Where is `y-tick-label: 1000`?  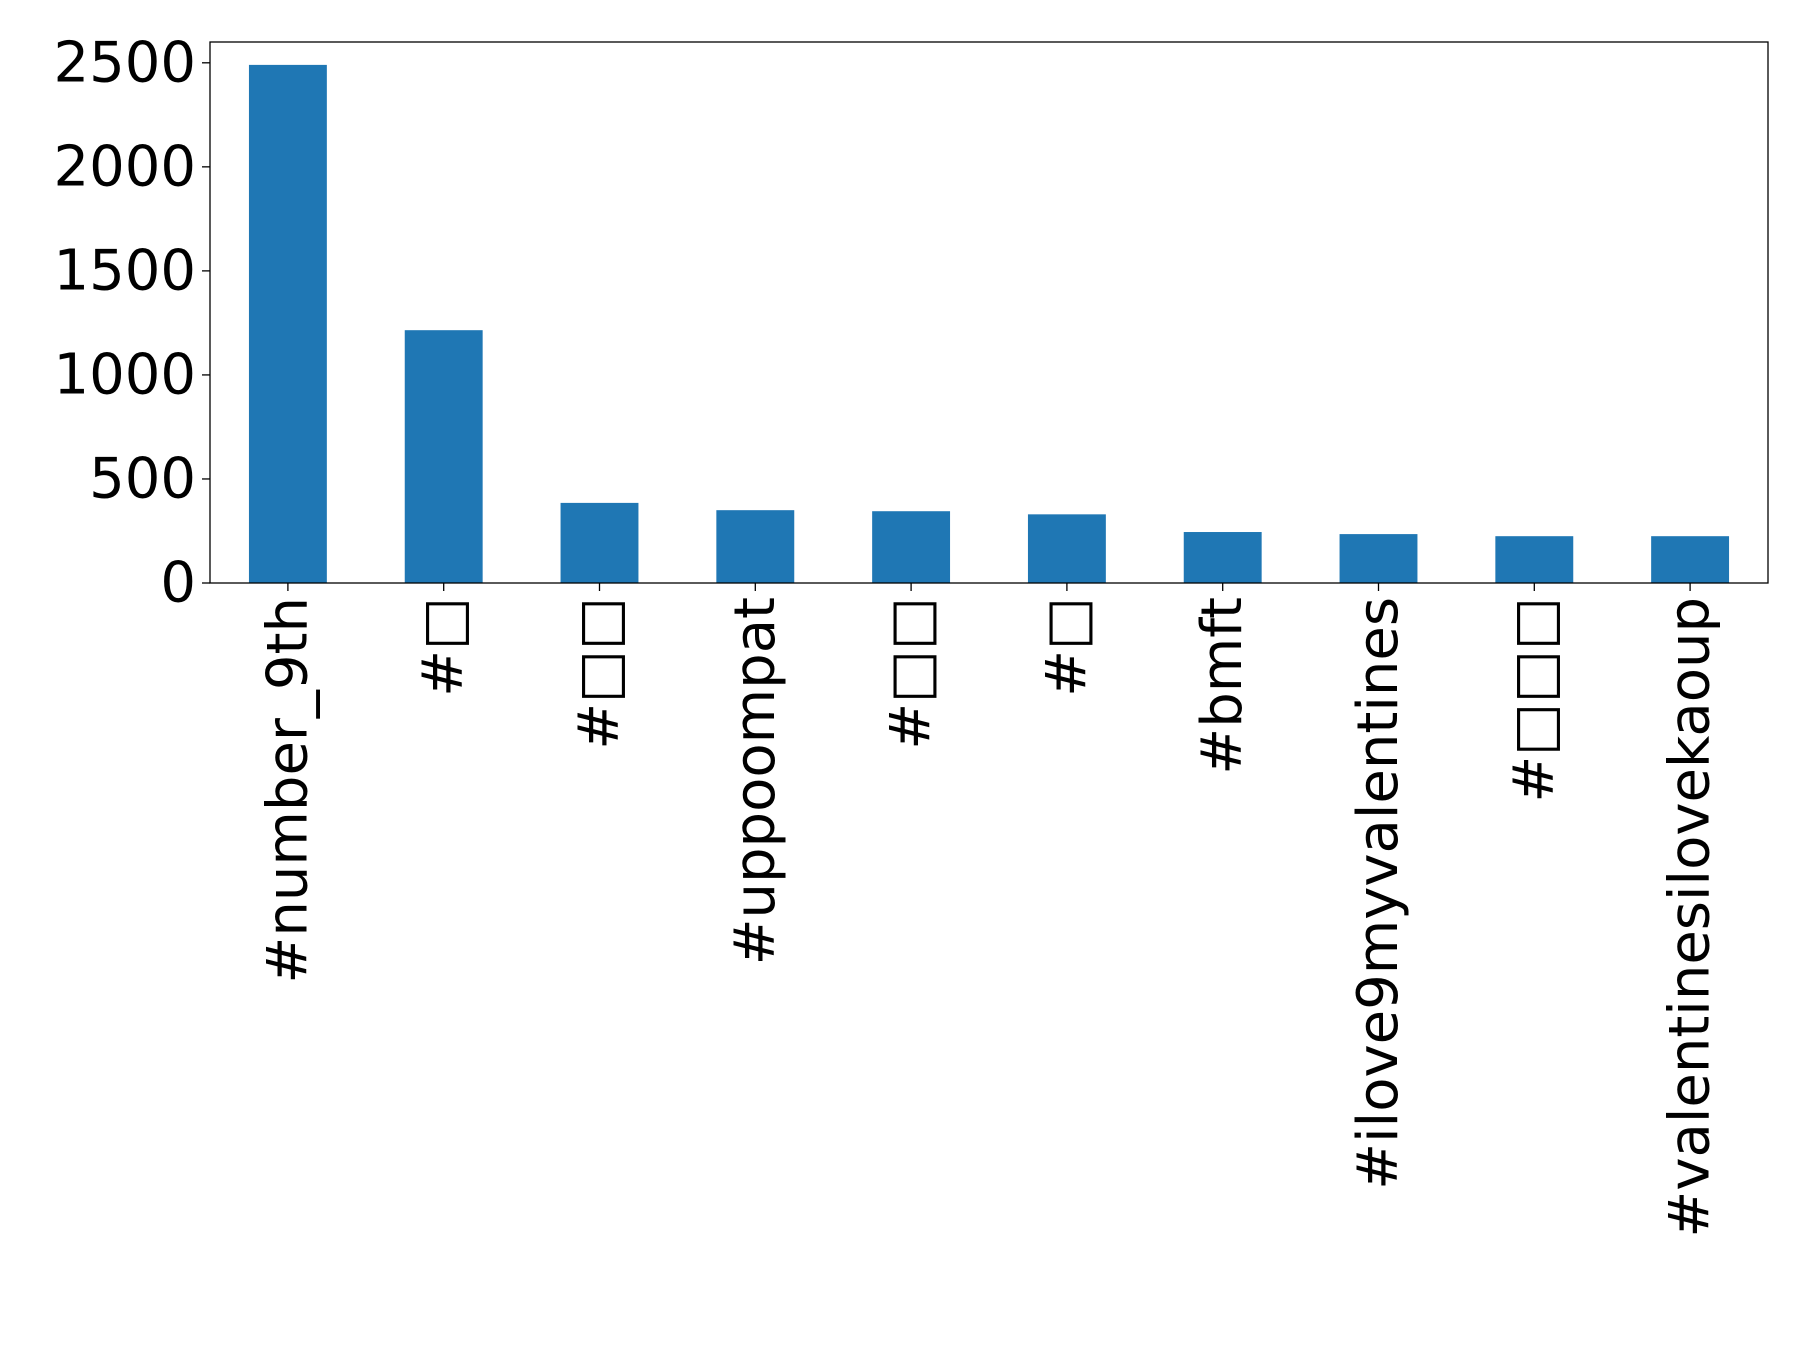 y-tick-label: 1000 is located at coordinates (124, 374).